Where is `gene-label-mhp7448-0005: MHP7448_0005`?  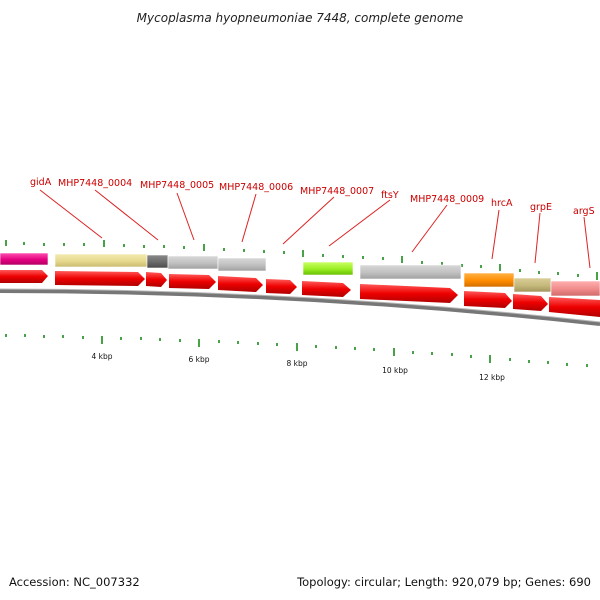 gene-label-mhp7448-0005: MHP7448_0005 is located at coordinates (177, 185).